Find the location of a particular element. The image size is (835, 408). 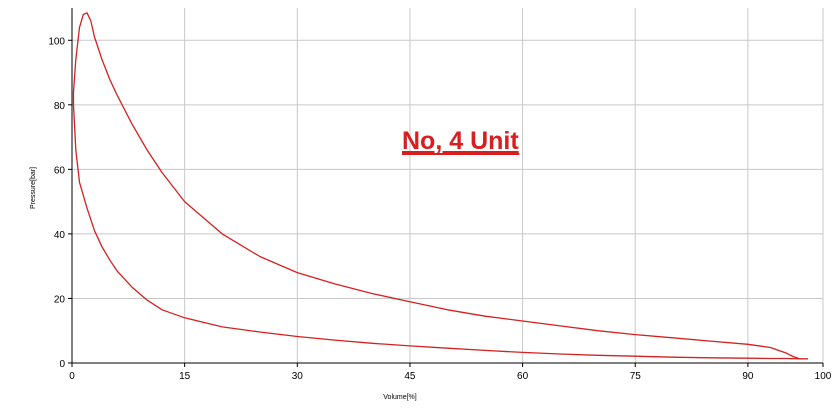

x-tick-label: 30 is located at coordinates (298, 376).